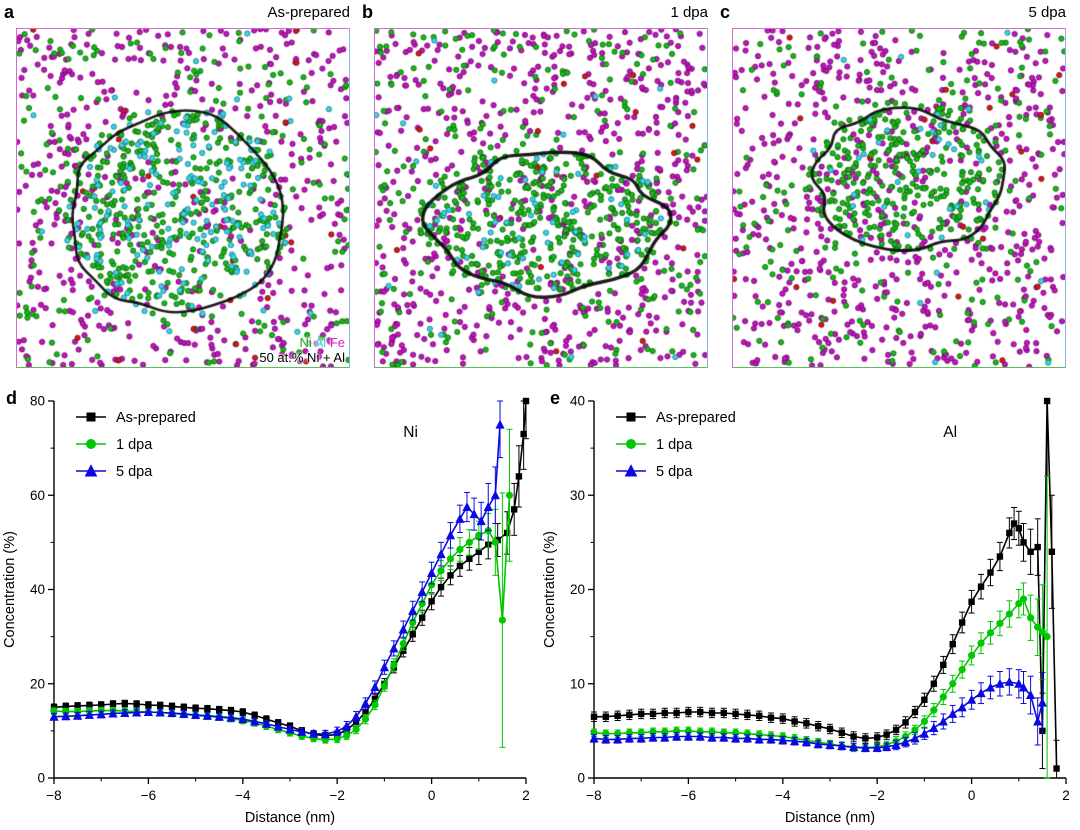  I want to click on panel-a: a As-prepared Ni Al Fe 50 at.% Ni + Al, so click(177, 185).